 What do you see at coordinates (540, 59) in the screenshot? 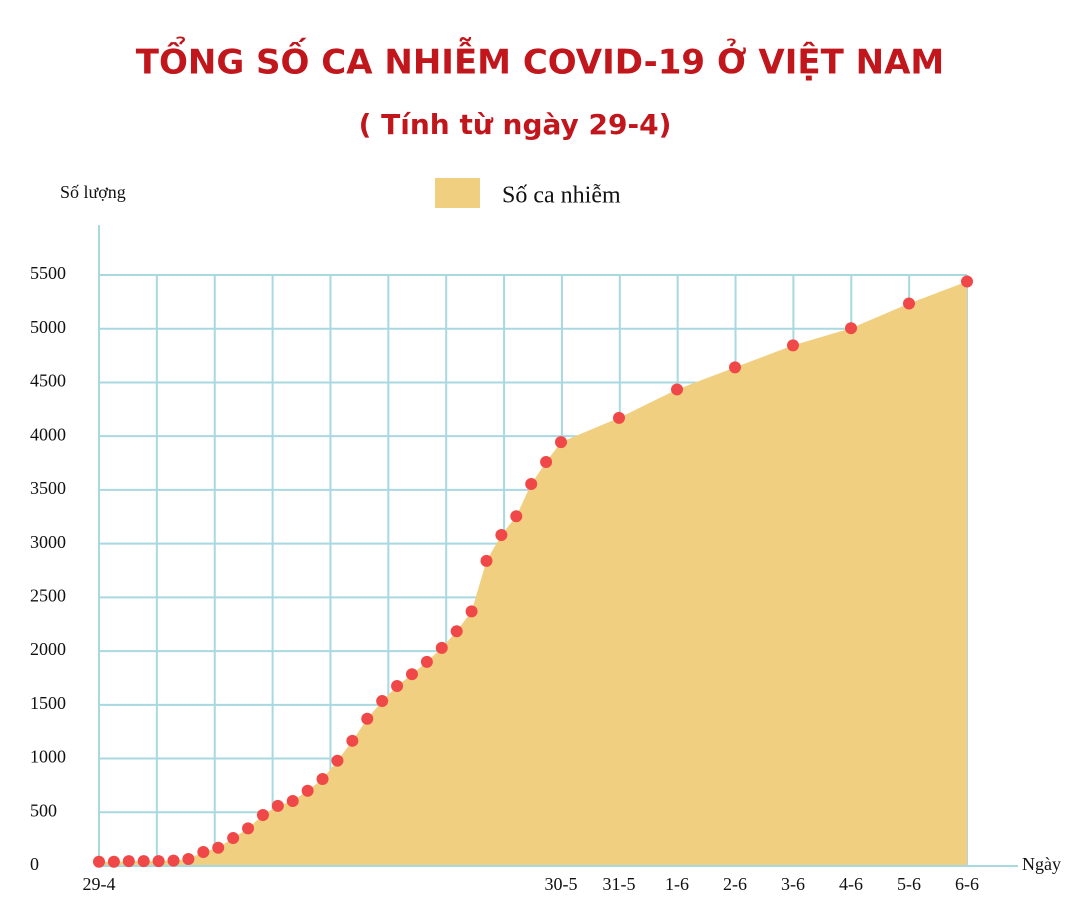
I see `chart-title: TỔNG SỐ CA NHIỄM COVID-19 Ở VIỆT NAM` at bounding box center [540, 59].